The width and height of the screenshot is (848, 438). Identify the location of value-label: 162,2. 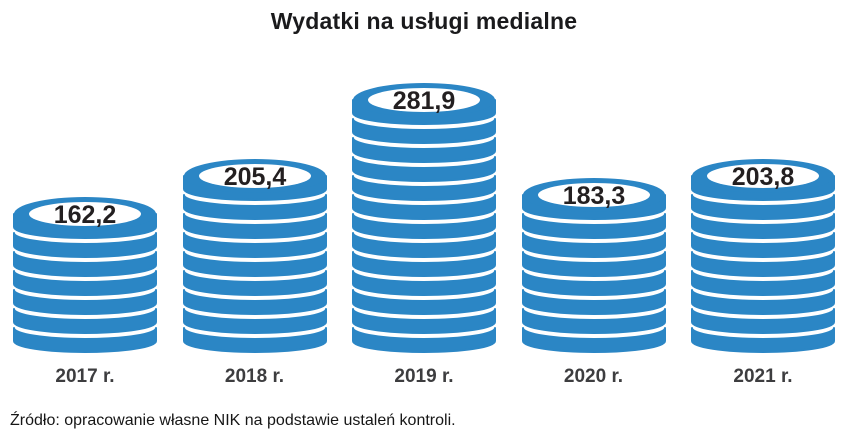
(85, 215).